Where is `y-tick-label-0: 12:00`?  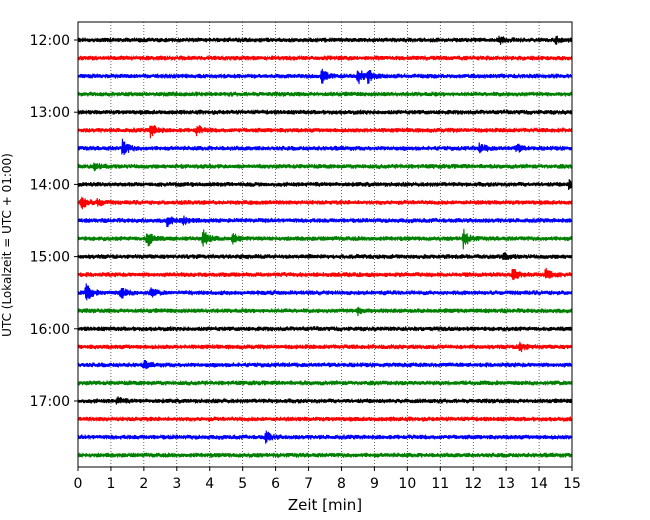 y-tick-label-0: 12:00 is located at coordinates (50, 41).